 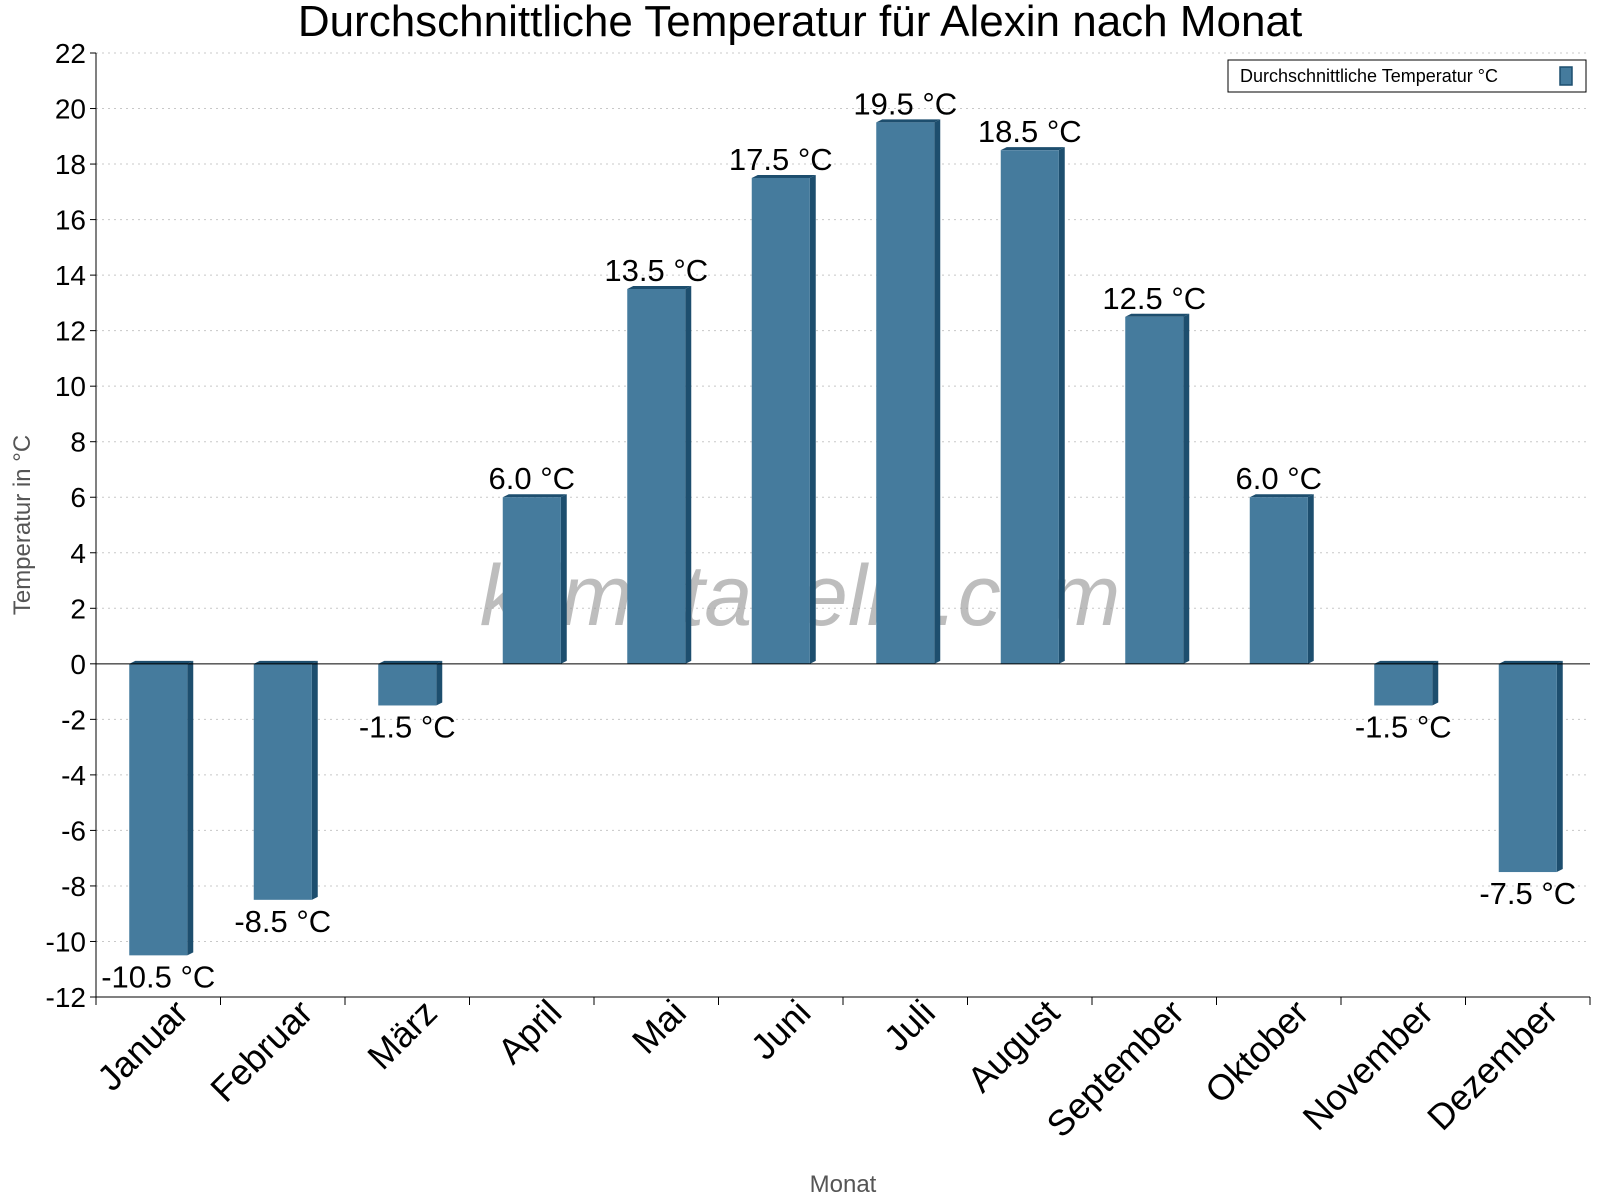 I want to click on data-label: -10.5 °C, so click(x=158, y=976).